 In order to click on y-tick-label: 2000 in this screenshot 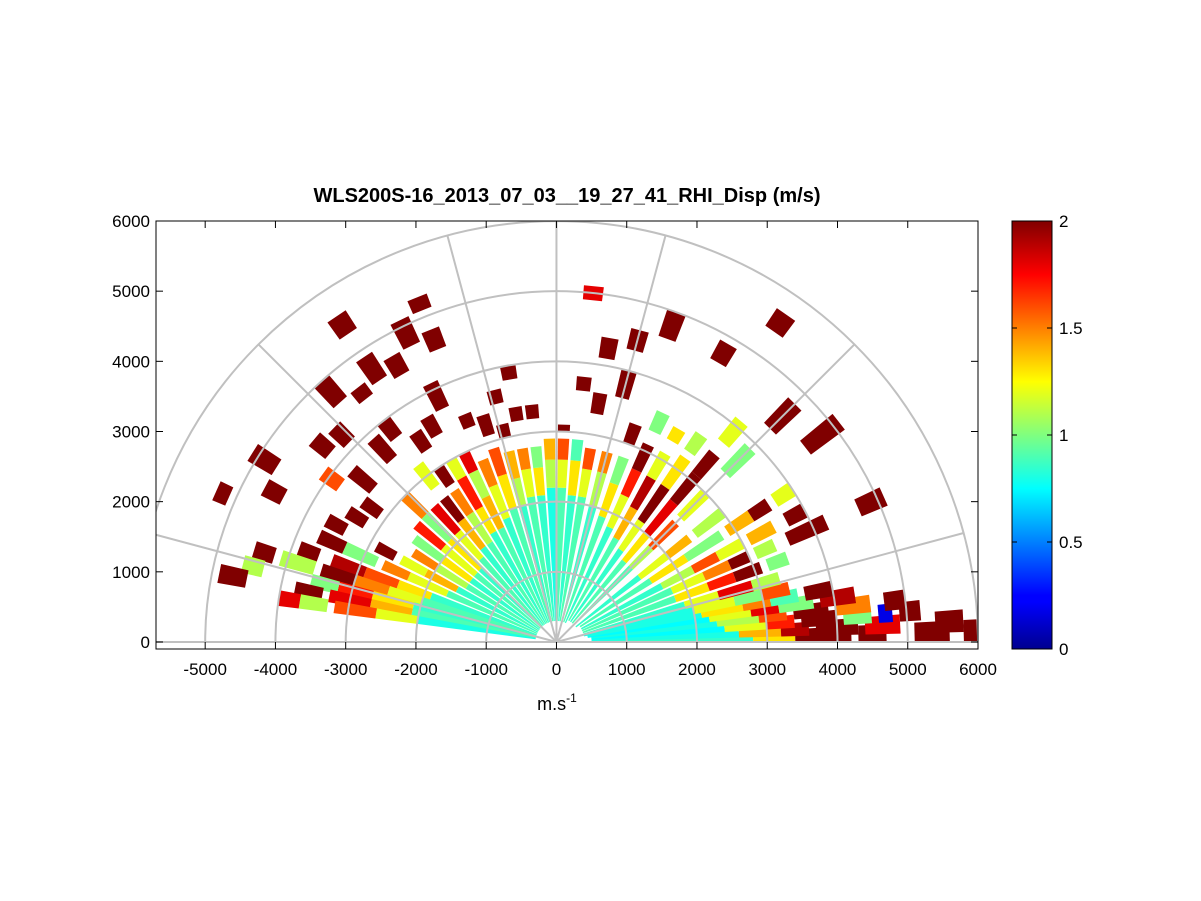, I will do `click(131, 502)`.